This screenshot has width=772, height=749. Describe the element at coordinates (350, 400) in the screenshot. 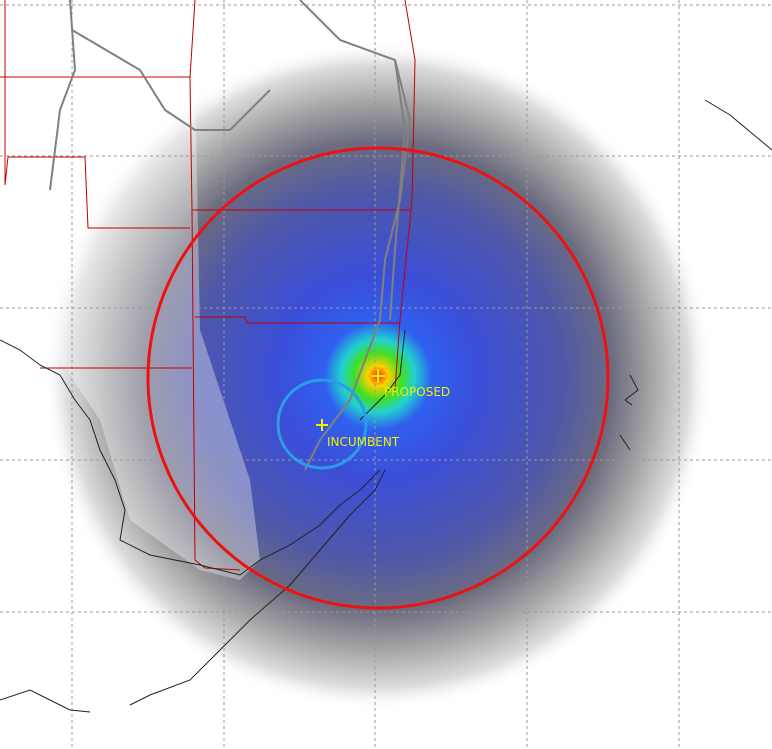

I see `site-markers` at that location.